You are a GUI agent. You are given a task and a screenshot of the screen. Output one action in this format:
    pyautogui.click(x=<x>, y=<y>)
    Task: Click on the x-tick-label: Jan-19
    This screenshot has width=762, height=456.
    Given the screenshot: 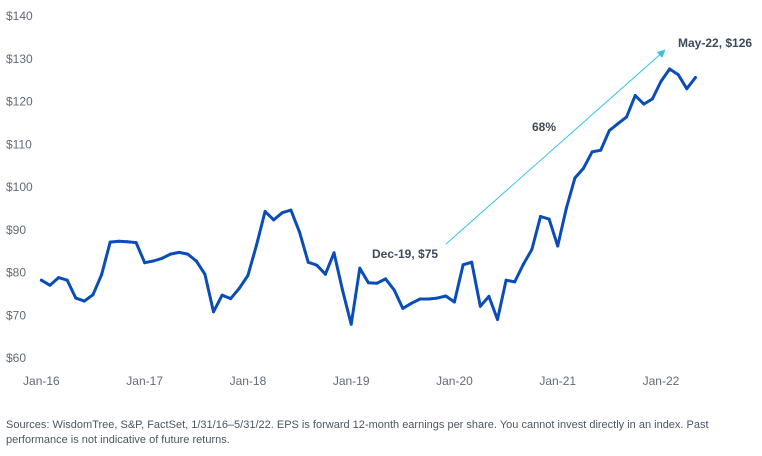 What is the action you would take?
    pyautogui.click(x=351, y=381)
    